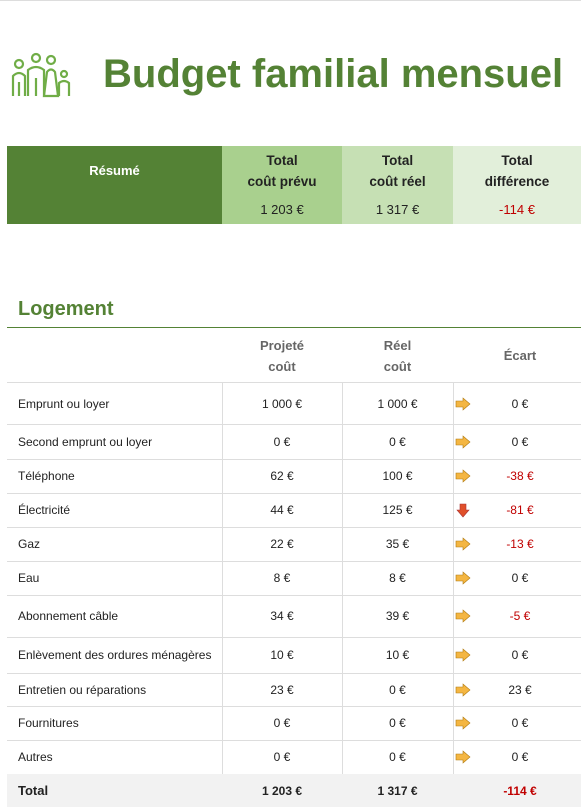 The image size is (581, 807). What do you see at coordinates (520, 616) in the screenshot?
I see `variance: -5 €` at bounding box center [520, 616].